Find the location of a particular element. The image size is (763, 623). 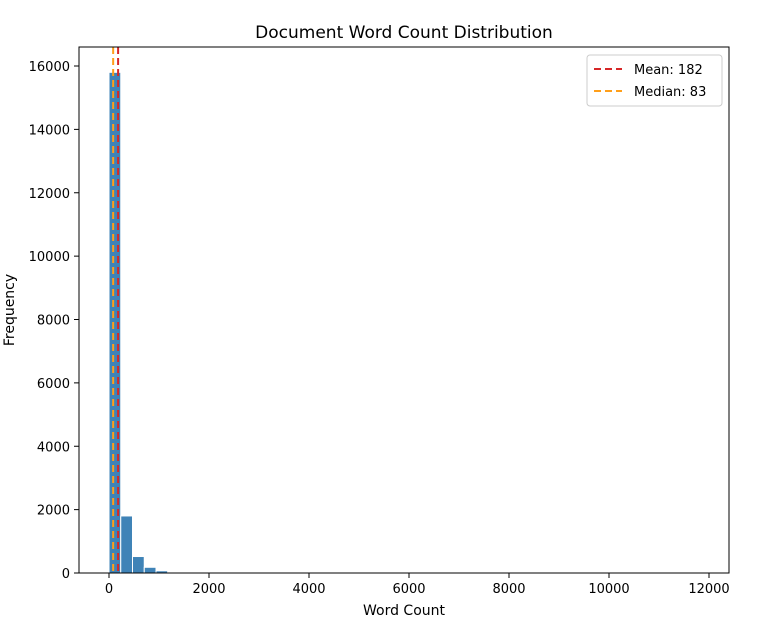

legend-label: Median: 83 is located at coordinates (670, 92).